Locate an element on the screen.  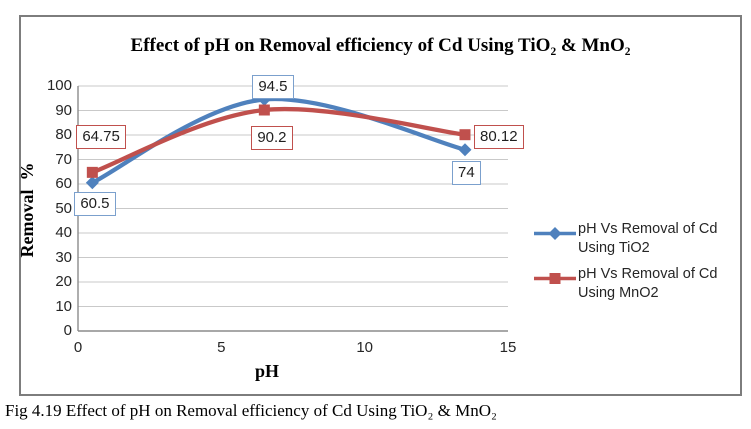
y-tick-label: 10 is located at coordinates (63, 306).